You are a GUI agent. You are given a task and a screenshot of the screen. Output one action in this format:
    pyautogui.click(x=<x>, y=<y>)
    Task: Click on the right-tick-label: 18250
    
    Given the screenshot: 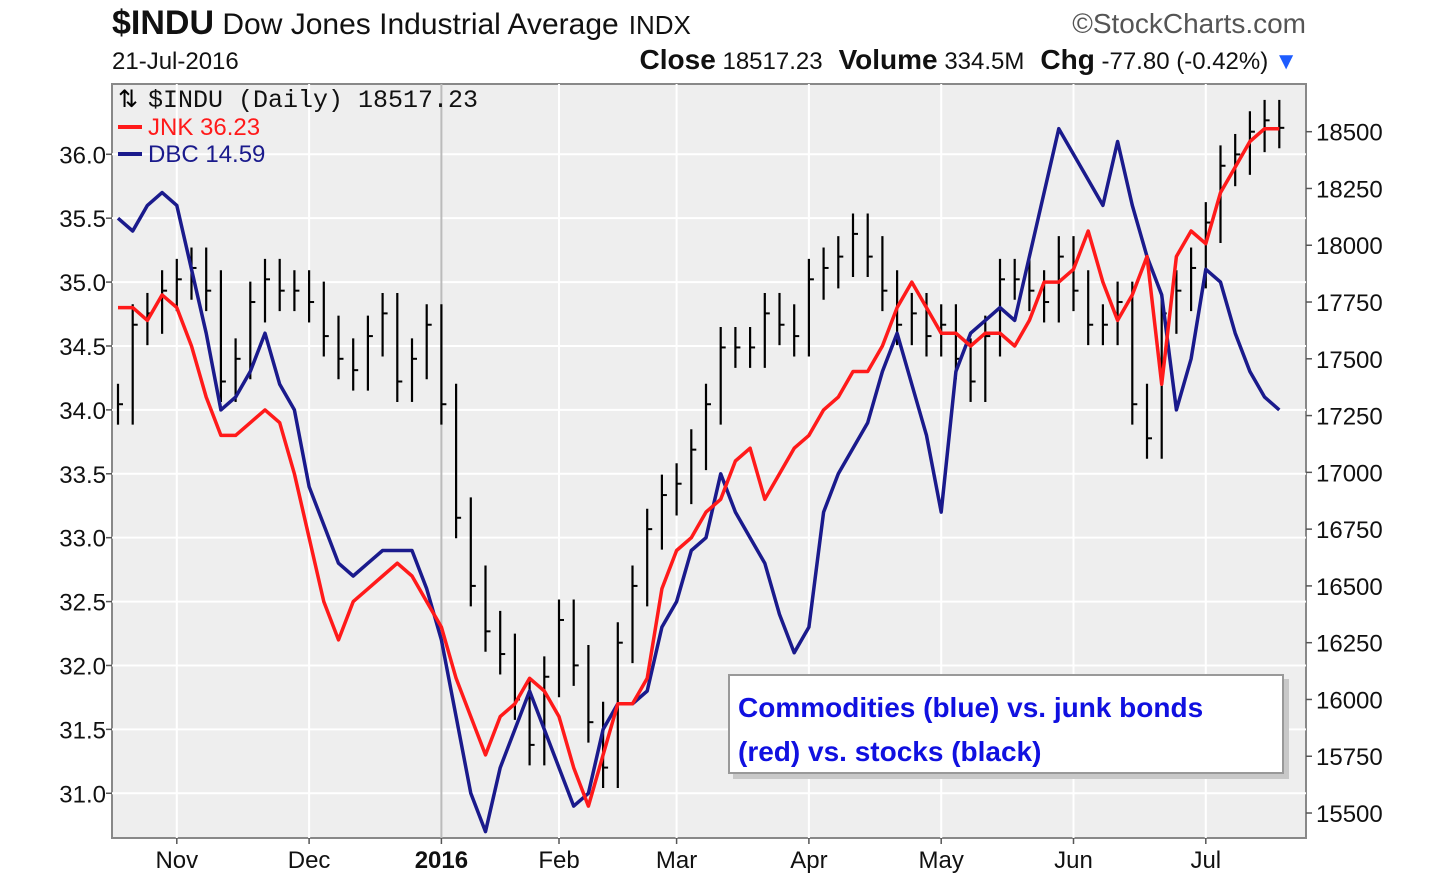 What is the action you would take?
    pyautogui.click(x=1349, y=189)
    